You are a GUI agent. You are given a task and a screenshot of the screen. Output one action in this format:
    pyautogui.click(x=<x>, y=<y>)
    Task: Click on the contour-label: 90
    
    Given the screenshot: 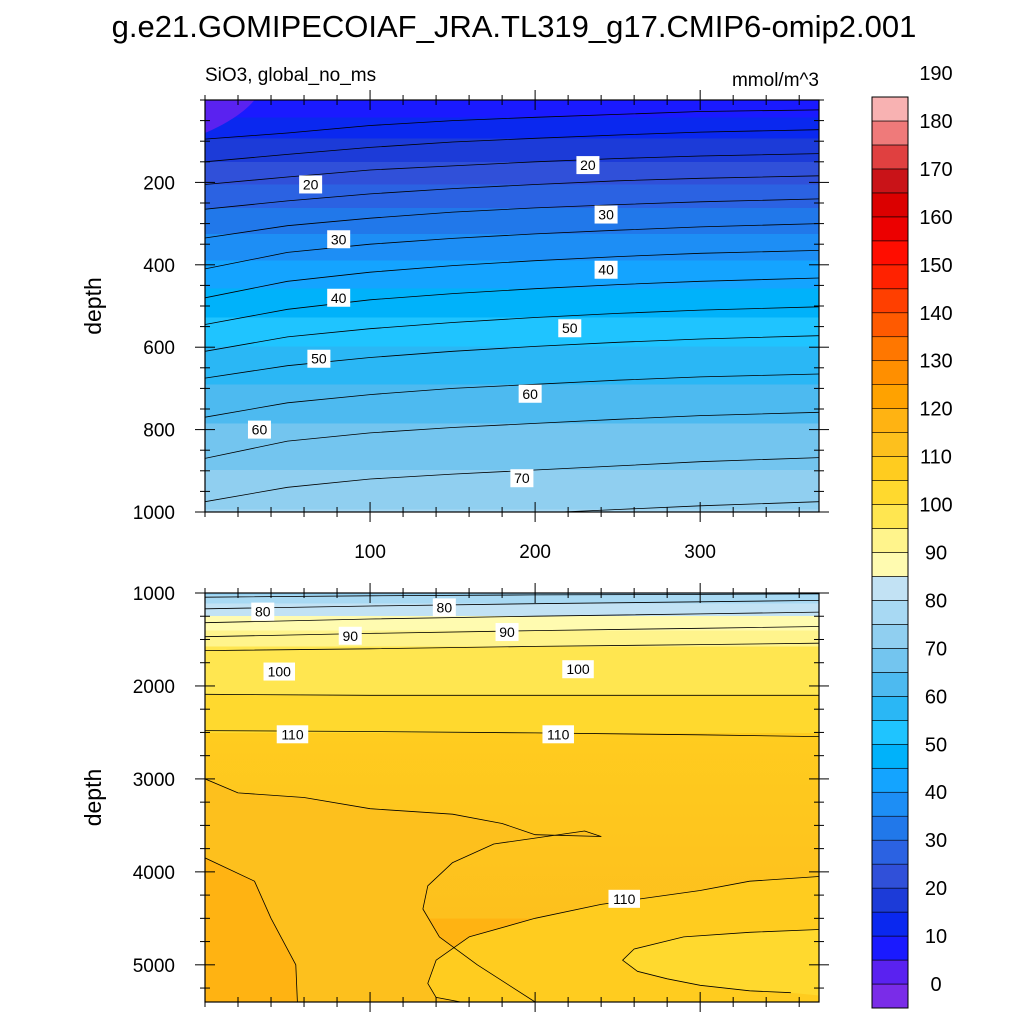 What is the action you would take?
    pyautogui.click(x=350, y=636)
    